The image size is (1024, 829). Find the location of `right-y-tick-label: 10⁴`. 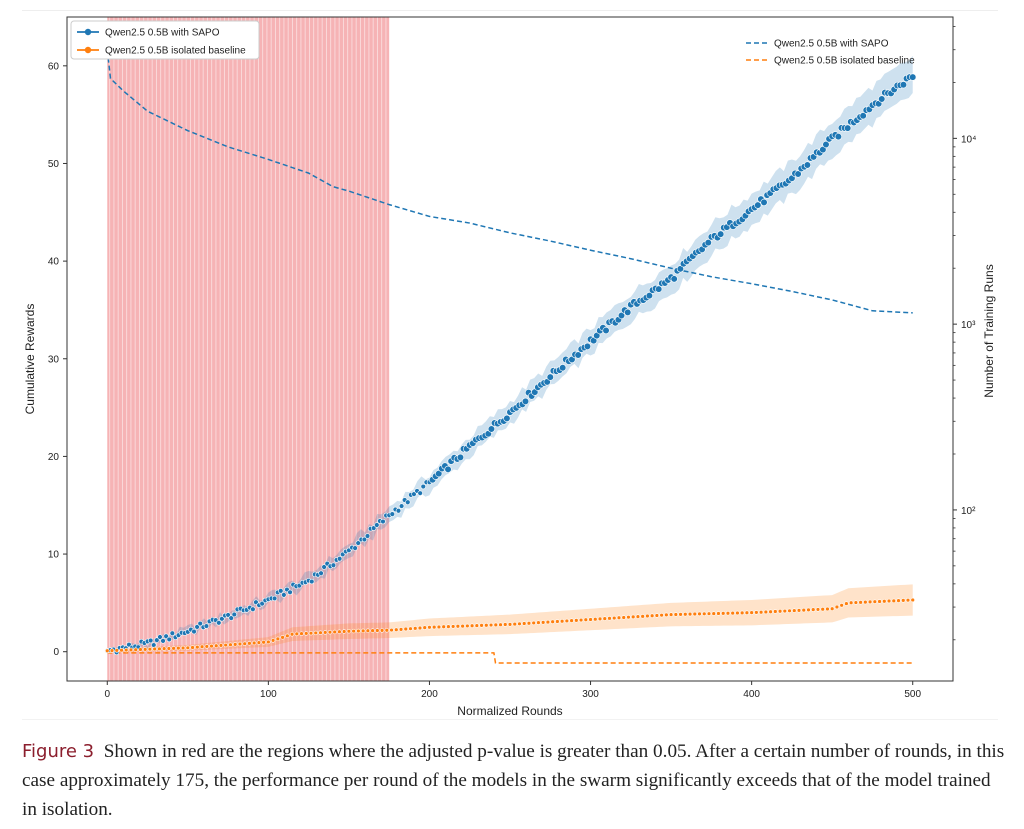

right-y-tick-label: 10⁴ is located at coordinates (968, 139).